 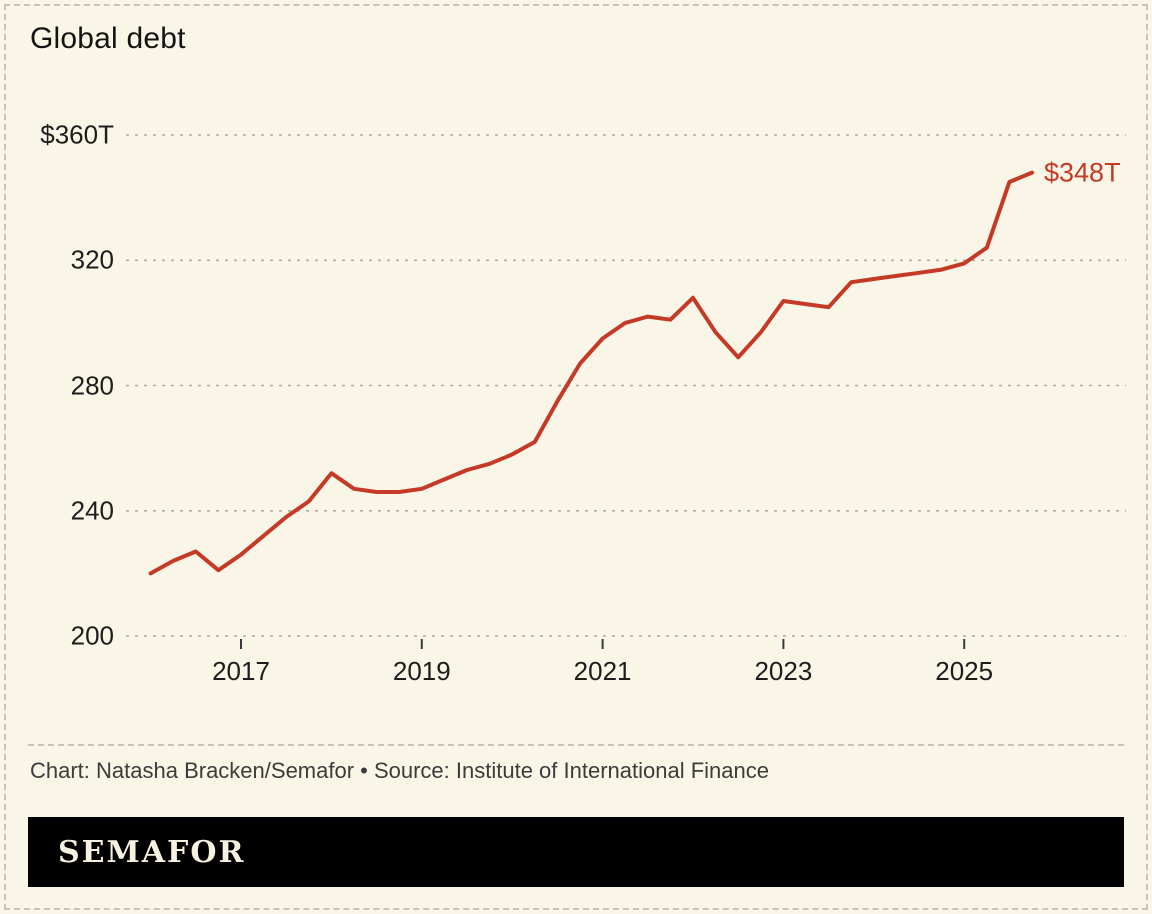 What do you see at coordinates (1082, 172) in the screenshot?
I see `end-value-label: $348T` at bounding box center [1082, 172].